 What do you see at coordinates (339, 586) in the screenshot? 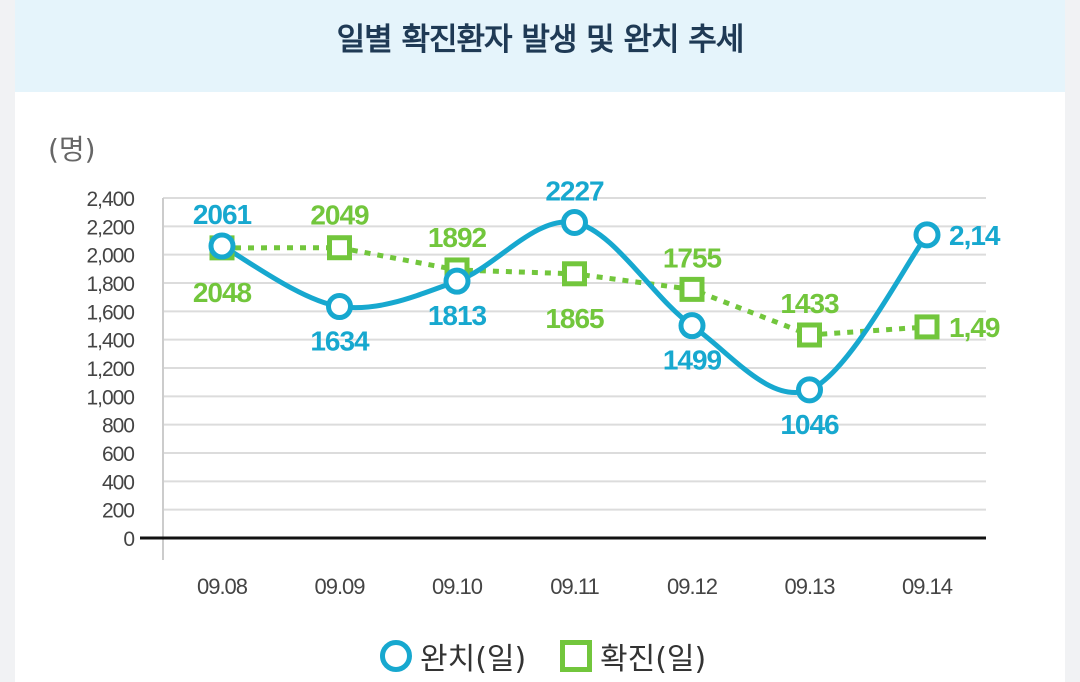
I see `x-tick-label: 09.09` at bounding box center [339, 586].